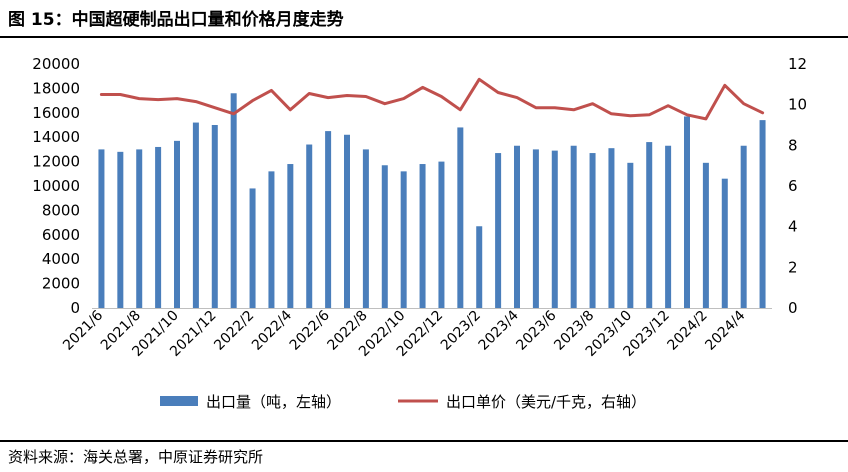 This screenshot has height=472, width=848. I want to click on left-axis-tick-label: 18000, so click(56, 88).